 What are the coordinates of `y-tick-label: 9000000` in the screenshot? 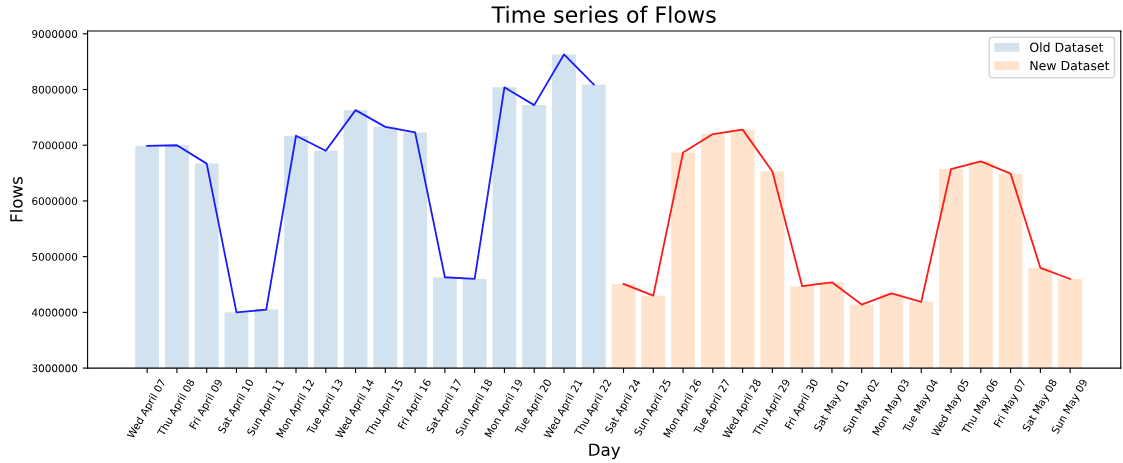 It's located at (55, 34).